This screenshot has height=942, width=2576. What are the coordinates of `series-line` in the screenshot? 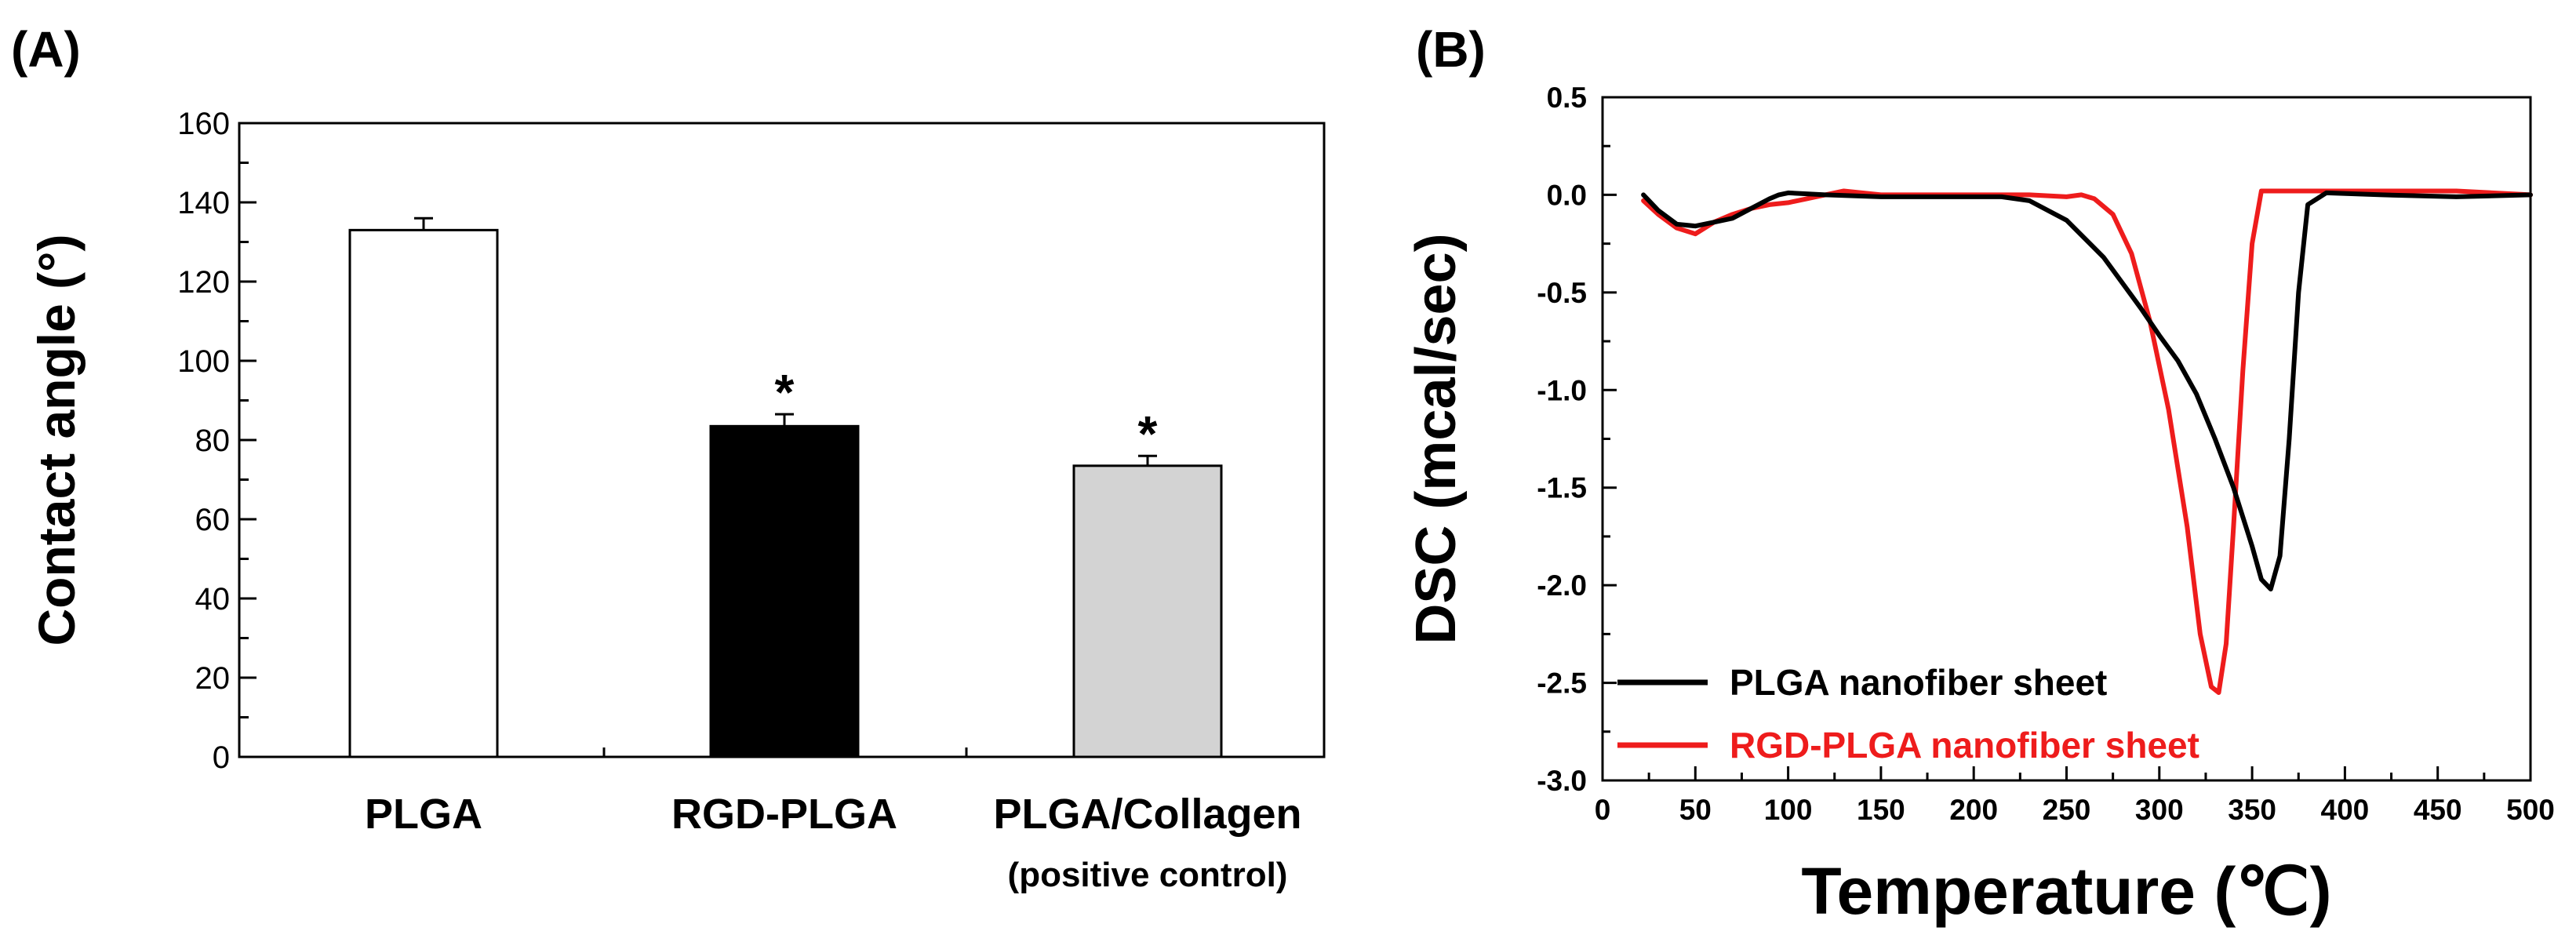 It's located at (2087, 391).